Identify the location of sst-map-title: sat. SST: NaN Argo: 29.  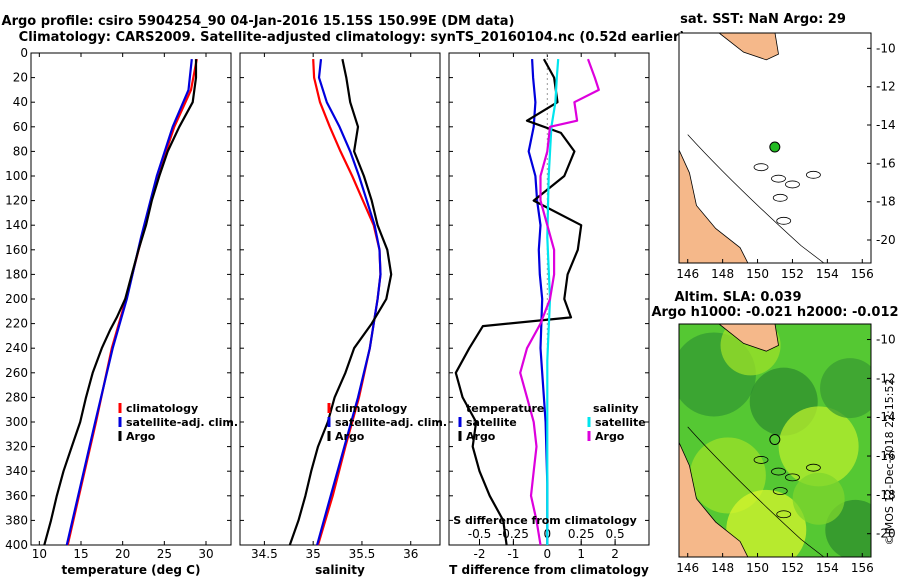
(763, 19).